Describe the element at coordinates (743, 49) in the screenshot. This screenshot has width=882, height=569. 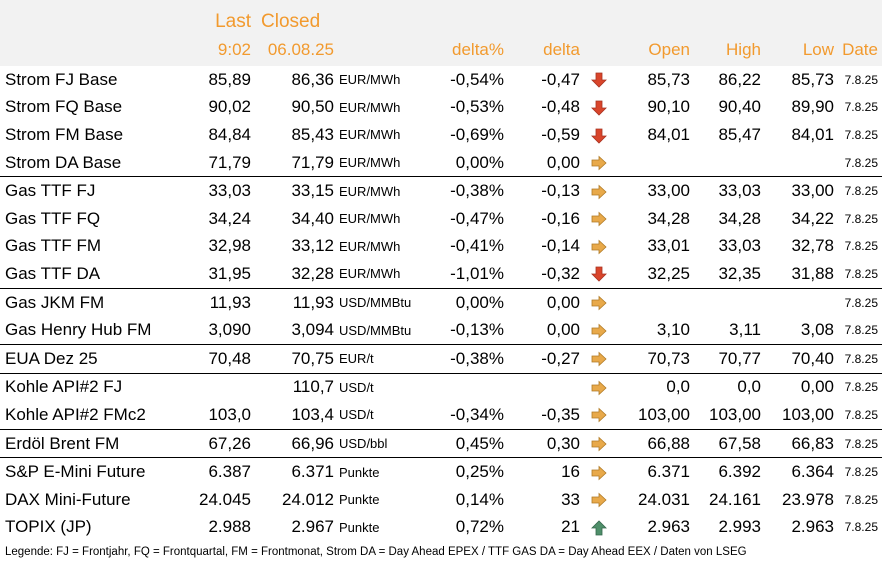
I see `high-column-header: High` at that location.